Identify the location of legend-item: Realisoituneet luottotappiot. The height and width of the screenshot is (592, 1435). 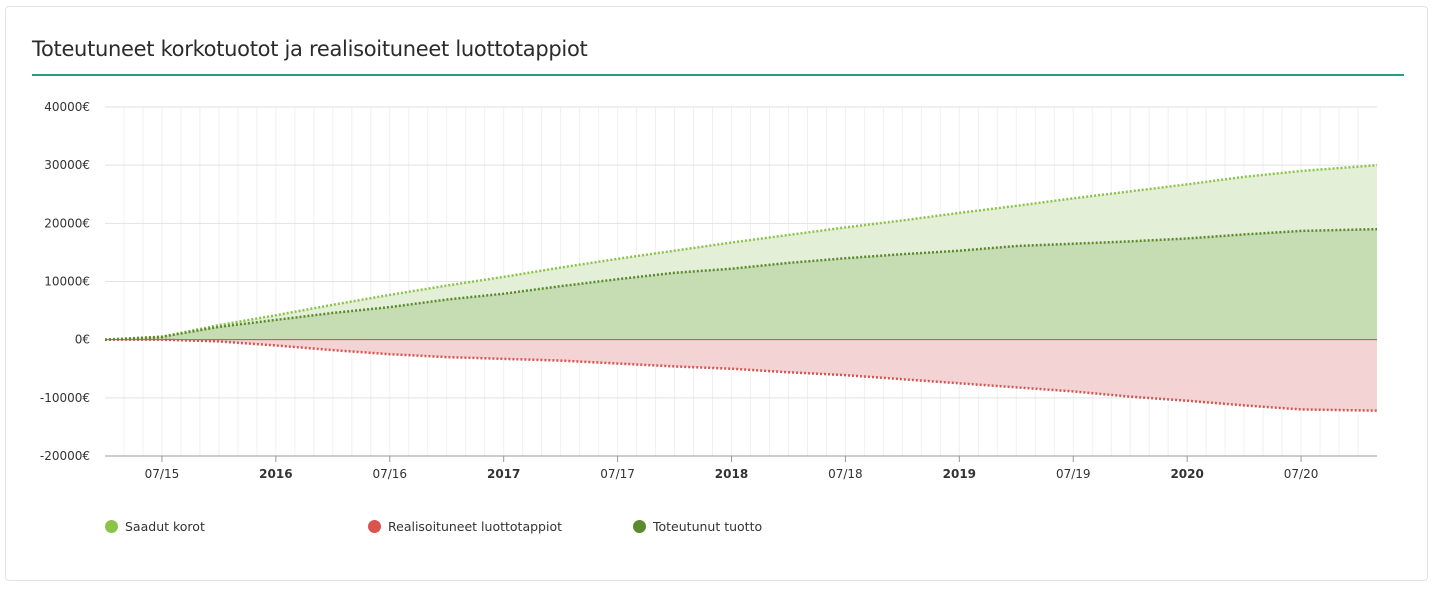
(465, 526).